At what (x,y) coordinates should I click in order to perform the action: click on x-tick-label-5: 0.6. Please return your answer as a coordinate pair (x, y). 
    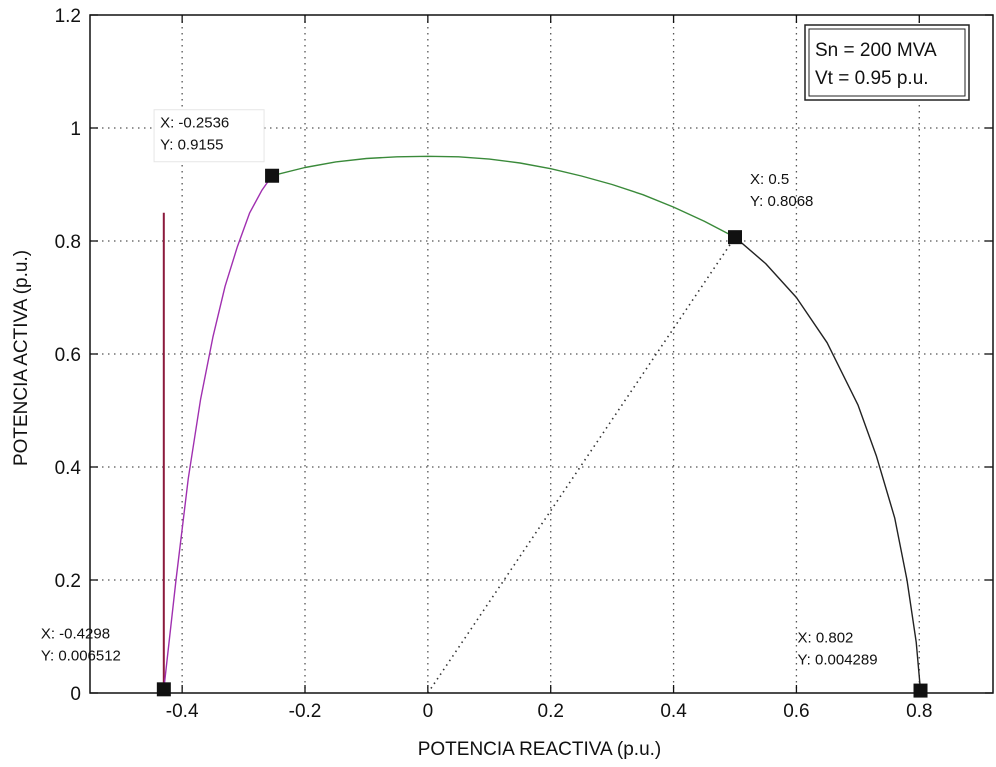
    Looking at the image, I should click on (796, 711).